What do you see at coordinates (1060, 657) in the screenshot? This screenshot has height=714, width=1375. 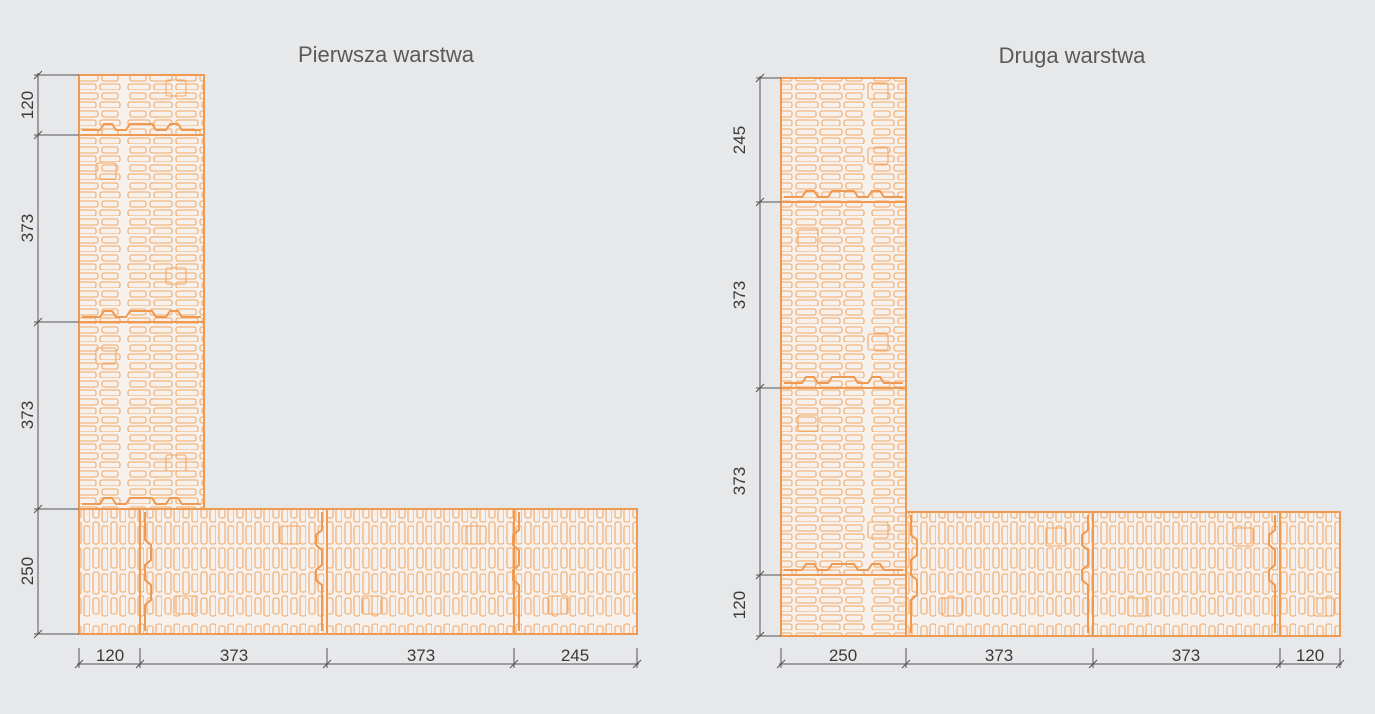 I see `layer-2-horizontal-dimensions: 250 373 373 120` at bounding box center [1060, 657].